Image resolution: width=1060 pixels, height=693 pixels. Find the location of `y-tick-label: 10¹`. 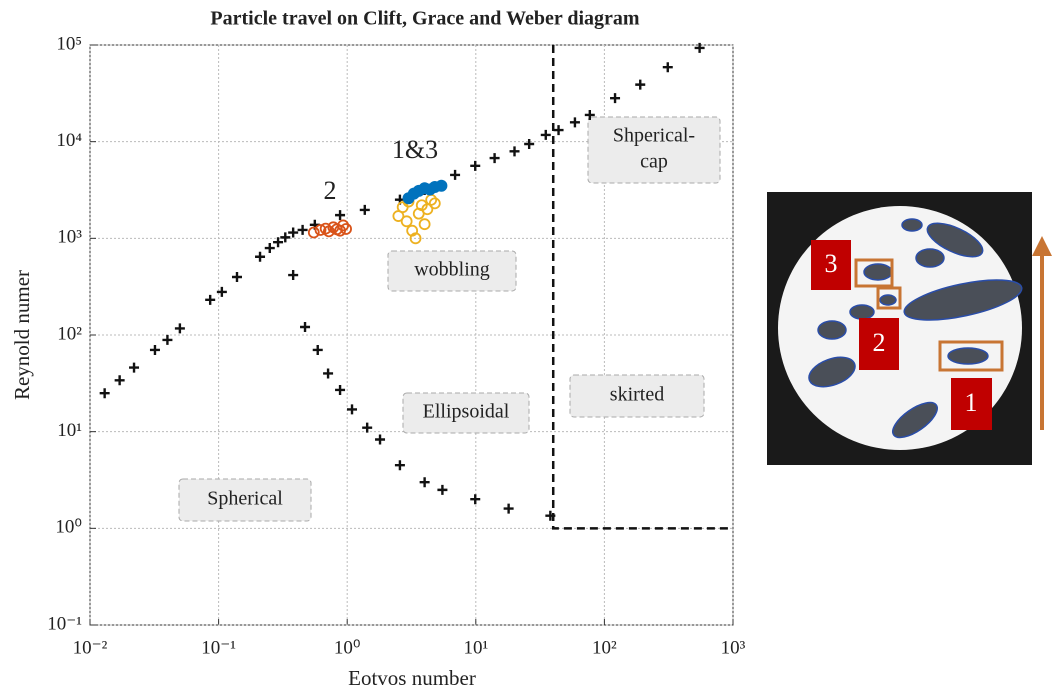

y-tick-label: 10¹ is located at coordinates (69, 430).